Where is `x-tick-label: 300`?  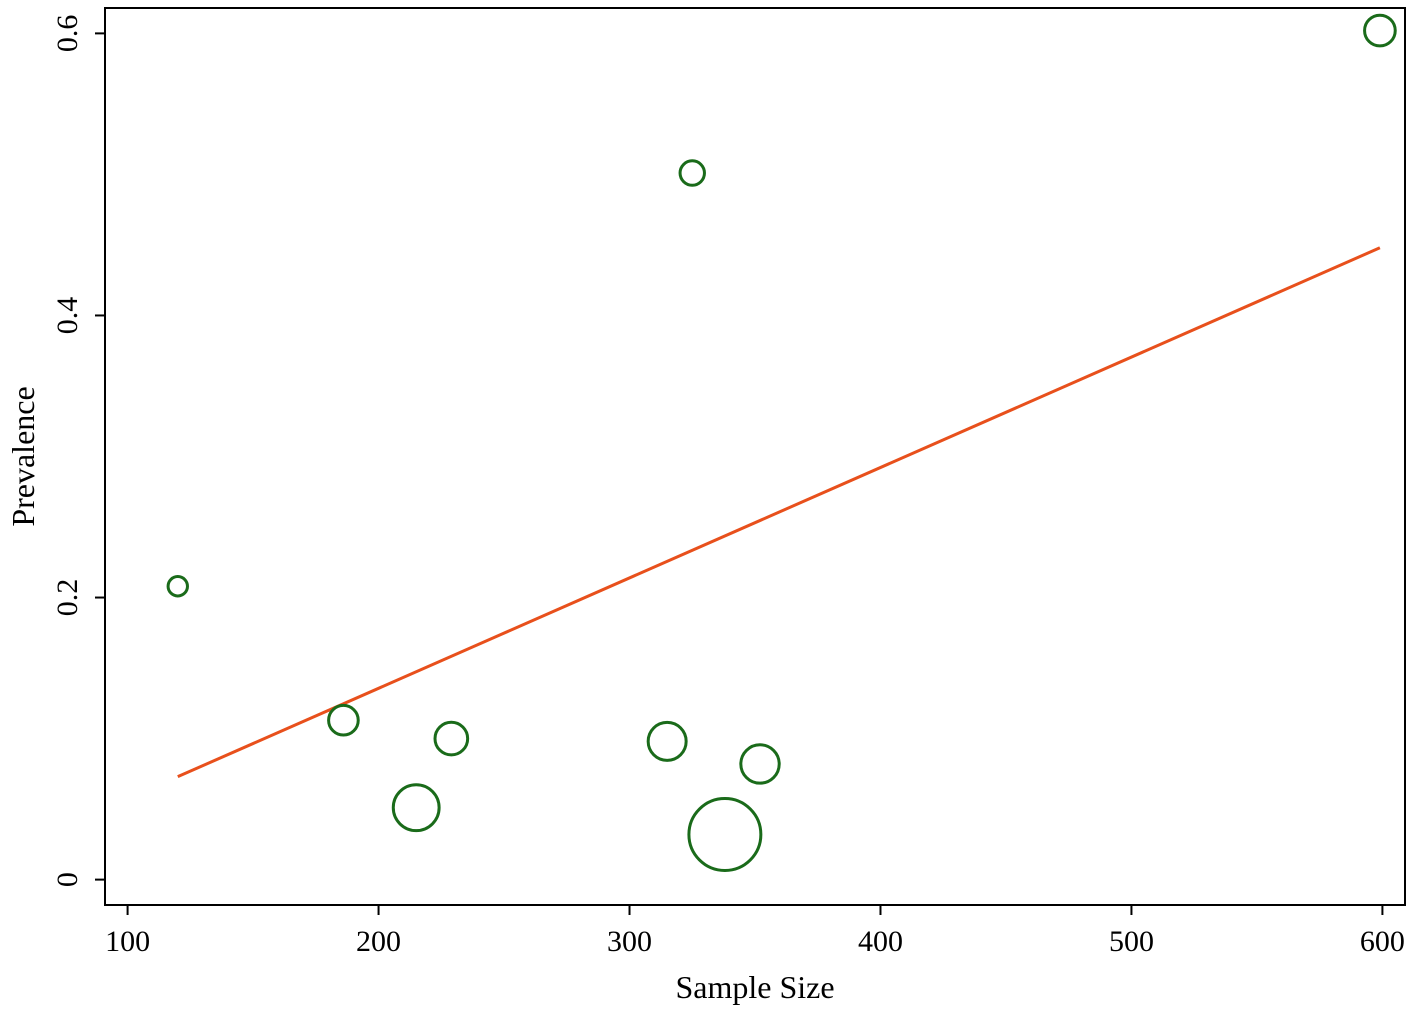
x-tick-label: 300 is located at coordinates (629, 941).